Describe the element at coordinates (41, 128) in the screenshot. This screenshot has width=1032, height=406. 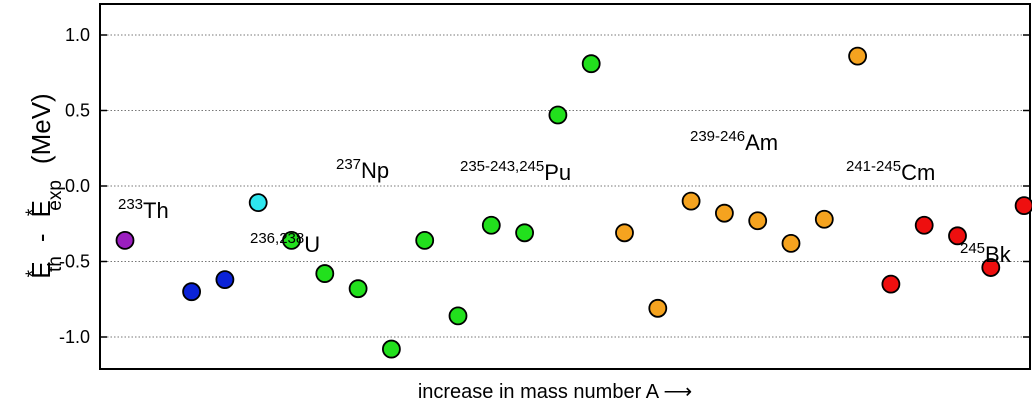
I see `y-unit: (MeV)` at that location.